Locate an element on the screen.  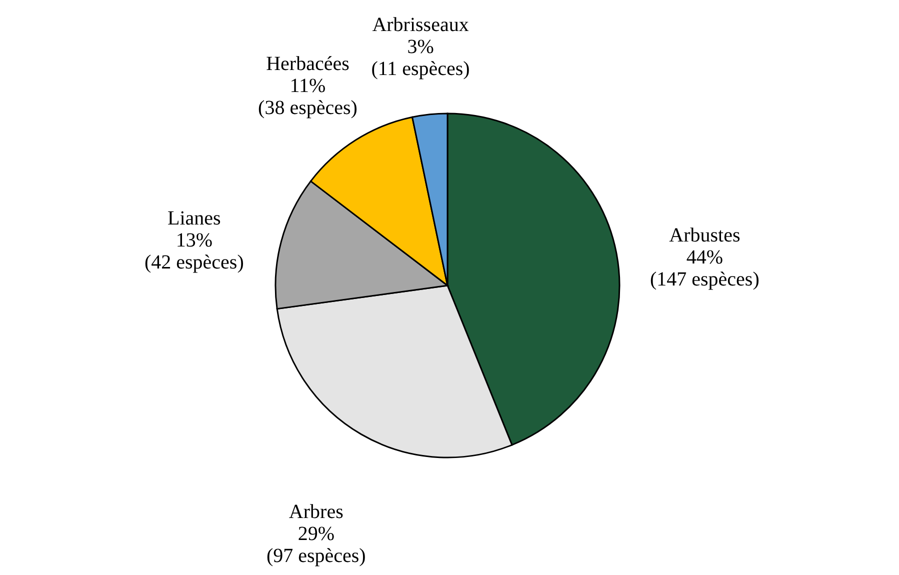
slice-label: Lianes is located at coordinates (195, 219).